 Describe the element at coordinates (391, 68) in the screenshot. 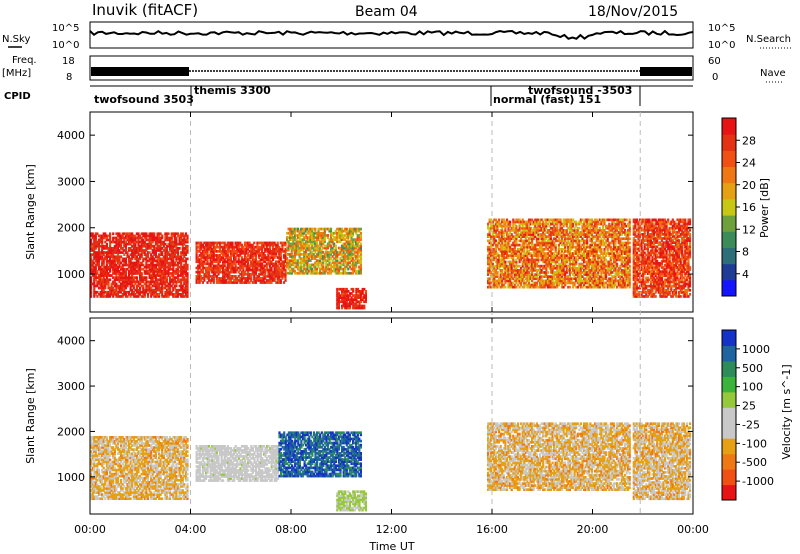

I see `freq-panel-frame` at that location.